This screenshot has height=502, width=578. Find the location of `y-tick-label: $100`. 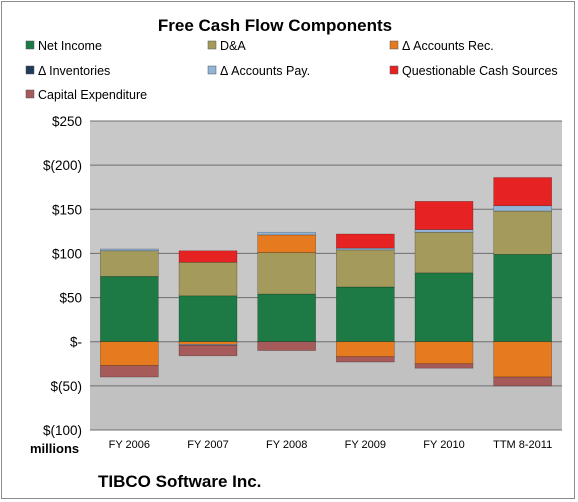

y-tick-label: $100 is located at coordinates (67, 253).